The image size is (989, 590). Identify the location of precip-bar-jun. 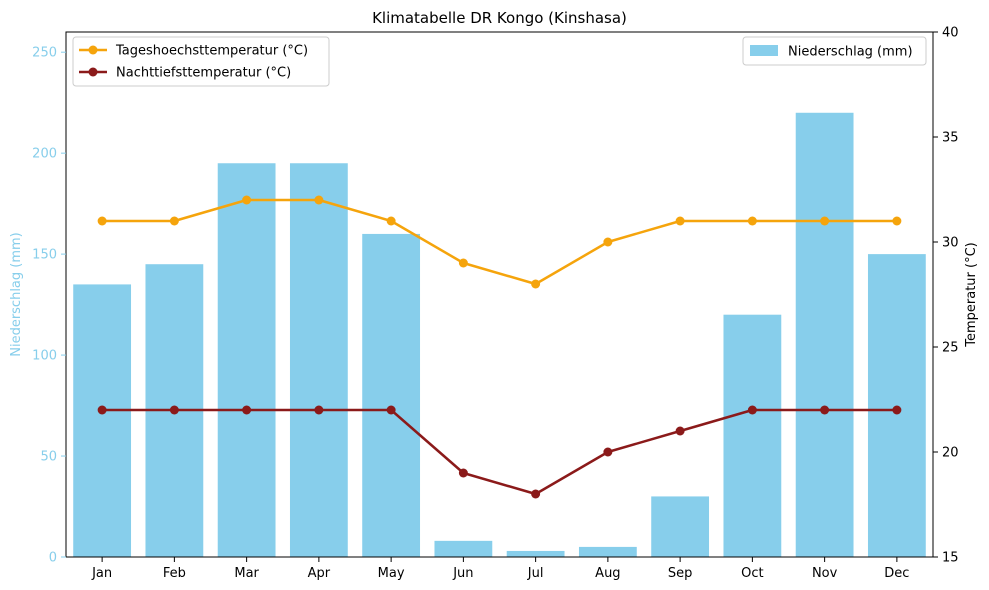
(463, 548).